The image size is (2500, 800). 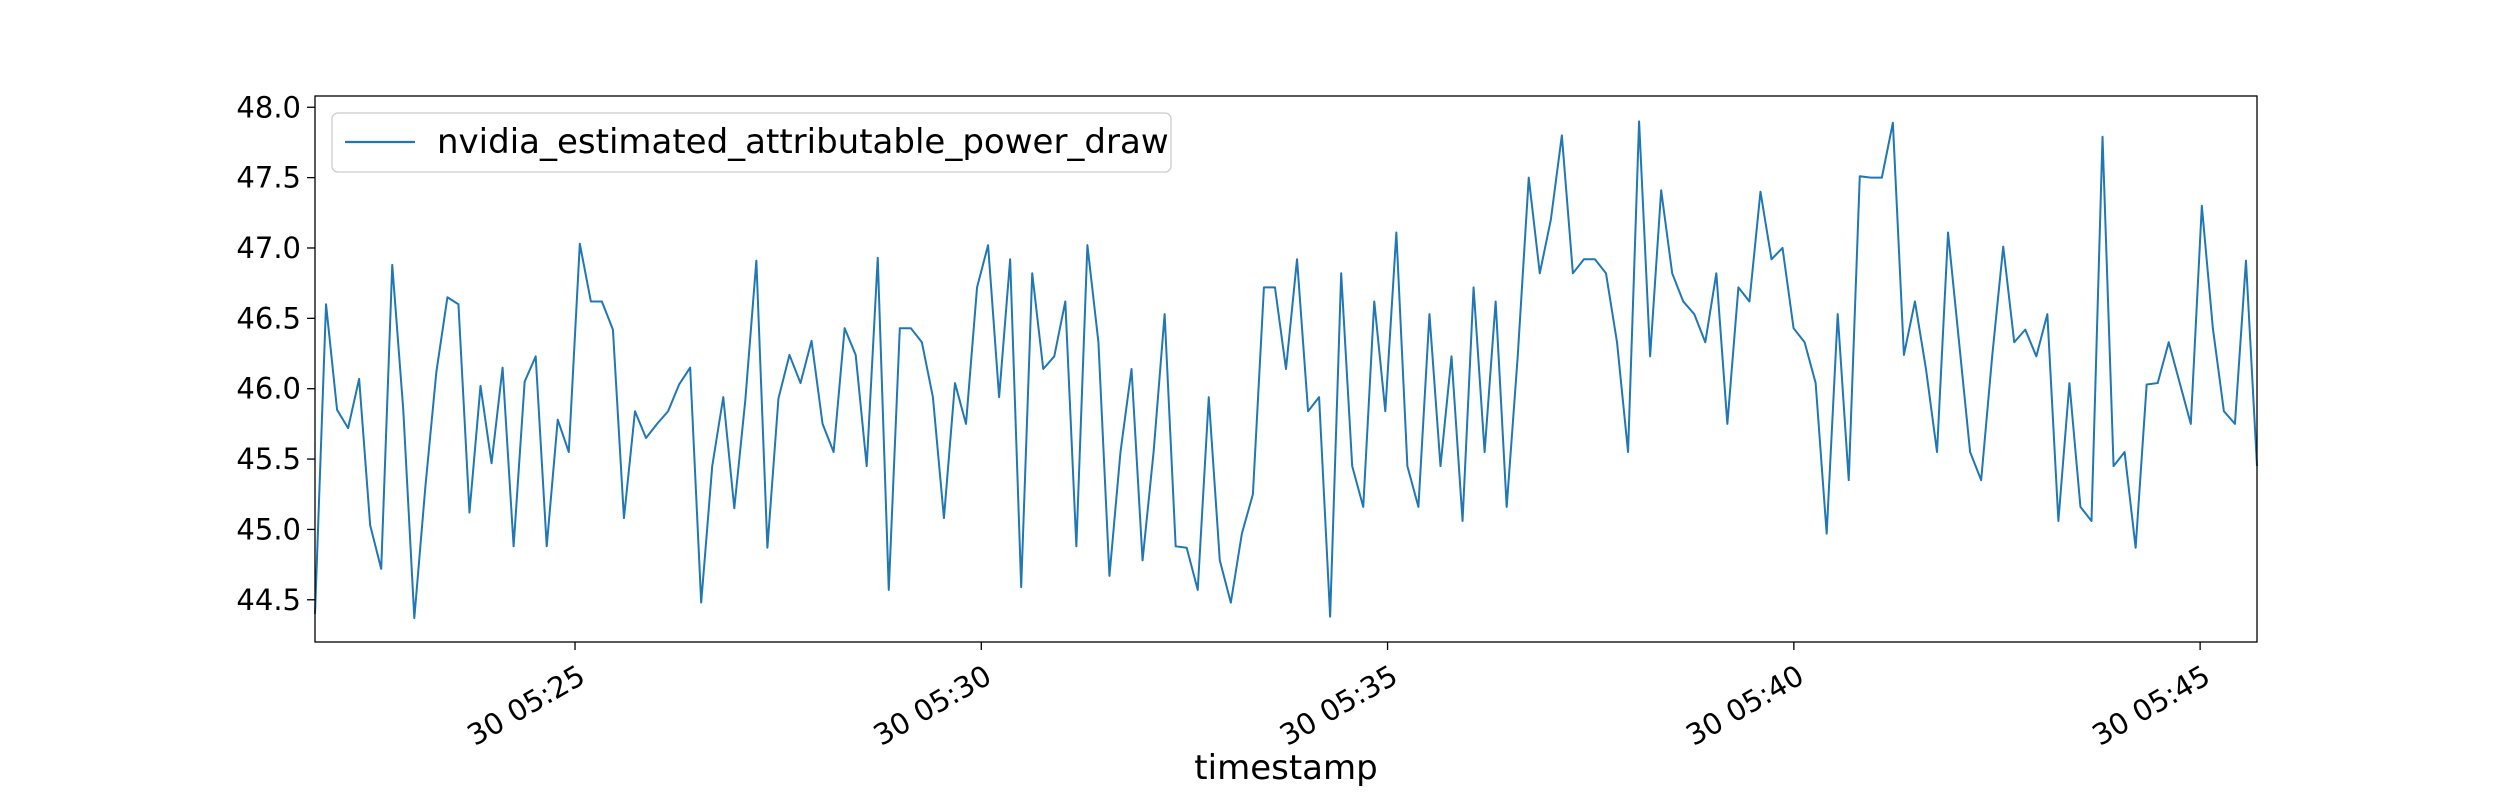 What do you see at coordinates (268, 107) in the screenshot?
I see `y-tick-label: 48.0` at bounding box center [268, 107].